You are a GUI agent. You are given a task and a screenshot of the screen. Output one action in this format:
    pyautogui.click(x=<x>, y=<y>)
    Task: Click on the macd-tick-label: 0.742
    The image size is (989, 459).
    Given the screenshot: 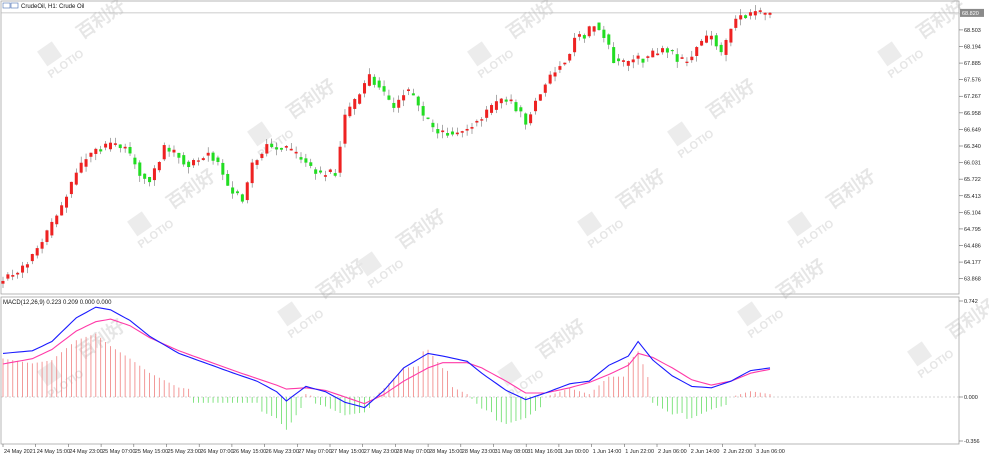 What is the action you would take?
    pyautogui.click(x=971, y=302)
    